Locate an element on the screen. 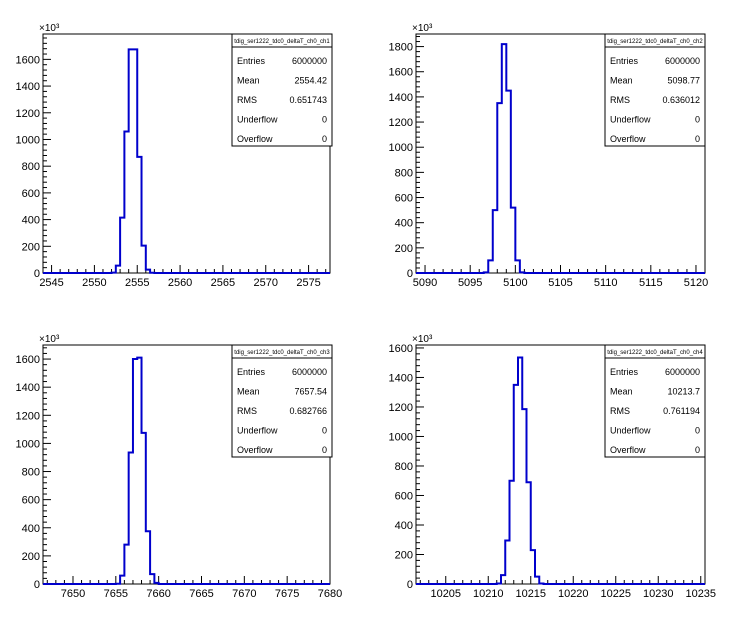 The image size is (746, 622). x-tick-label: 7660 is located at coordinates (158, 594).